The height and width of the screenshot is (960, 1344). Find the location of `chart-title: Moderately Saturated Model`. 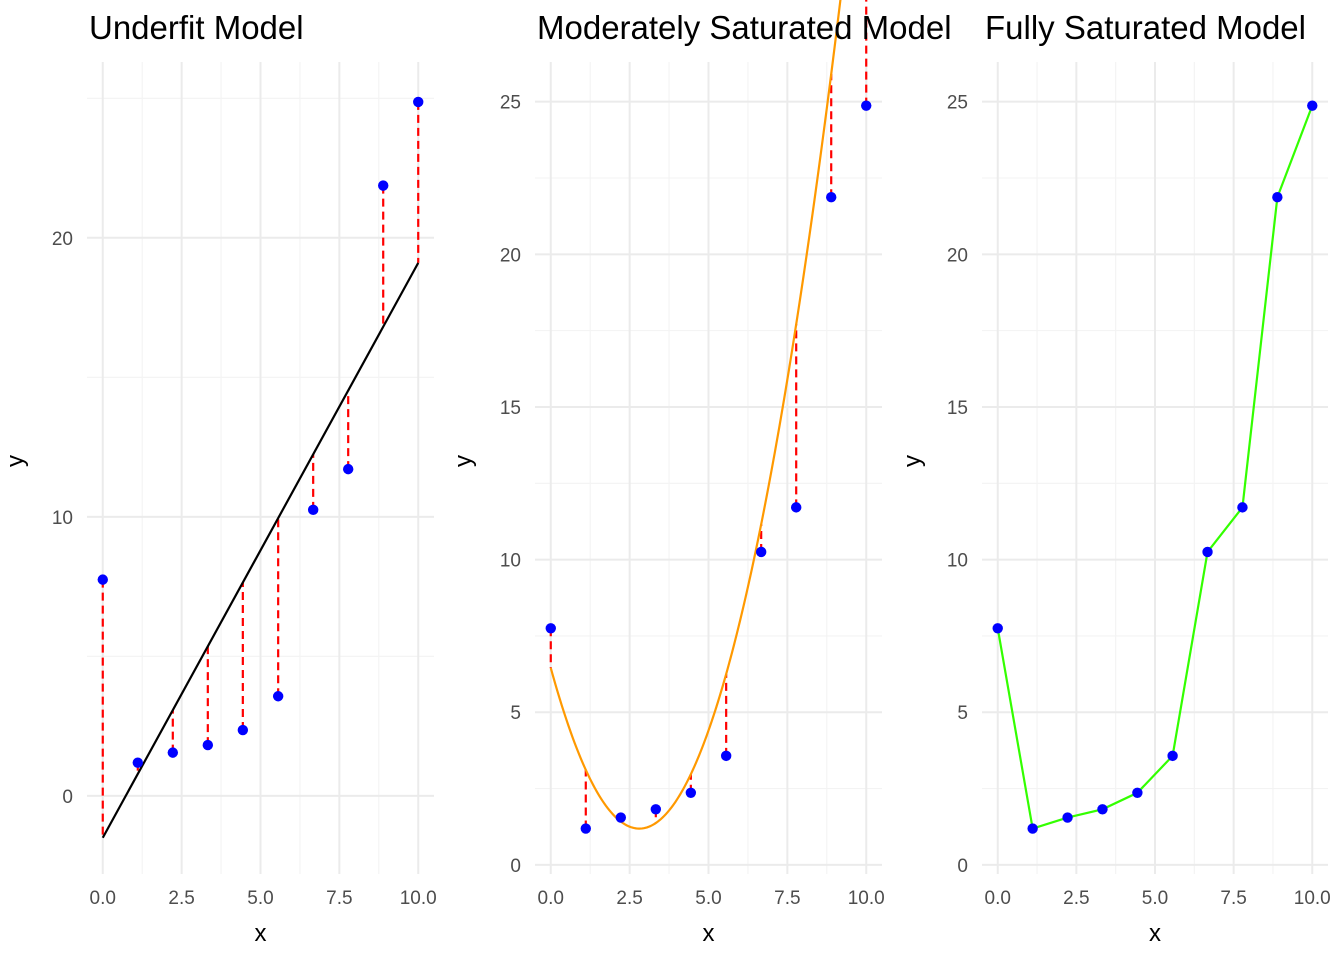

chart-title: Moderately Saturated Model is located at coordinates (744, 27).